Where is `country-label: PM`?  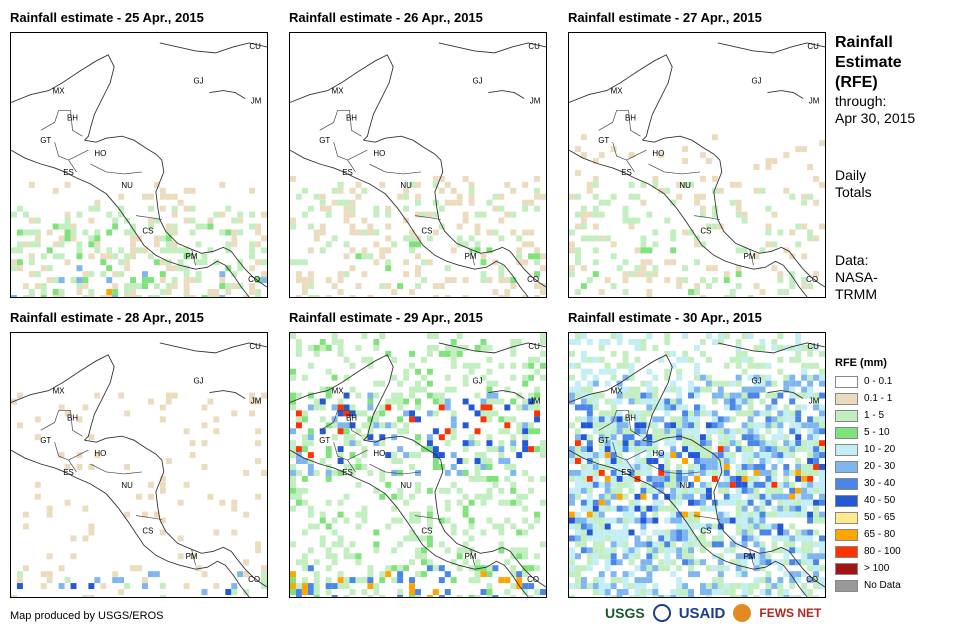
country-label: PM is located at coordinates (750, 556).